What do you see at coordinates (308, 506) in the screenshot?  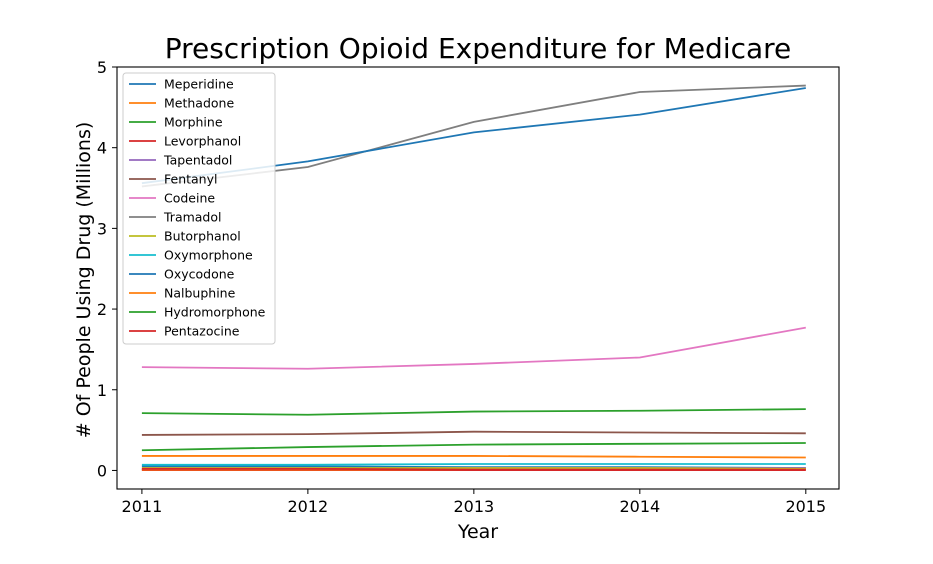 I see `x-tick-label: 2012` at bounding box center [308, 506].